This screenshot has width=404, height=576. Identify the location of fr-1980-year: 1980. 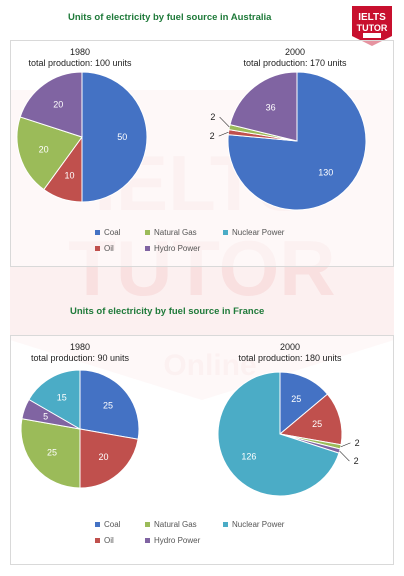
(80, 347).